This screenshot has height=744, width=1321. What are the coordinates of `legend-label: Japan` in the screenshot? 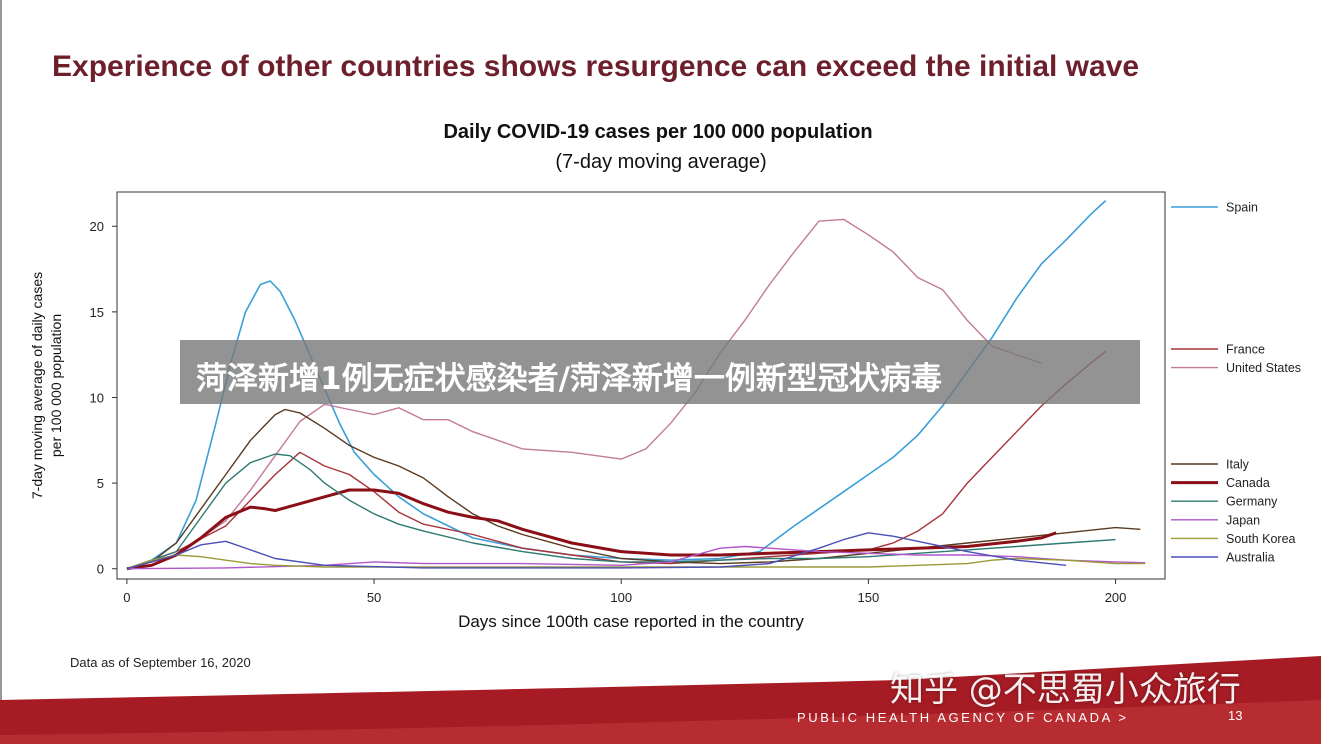 It's located at (1243, 520).